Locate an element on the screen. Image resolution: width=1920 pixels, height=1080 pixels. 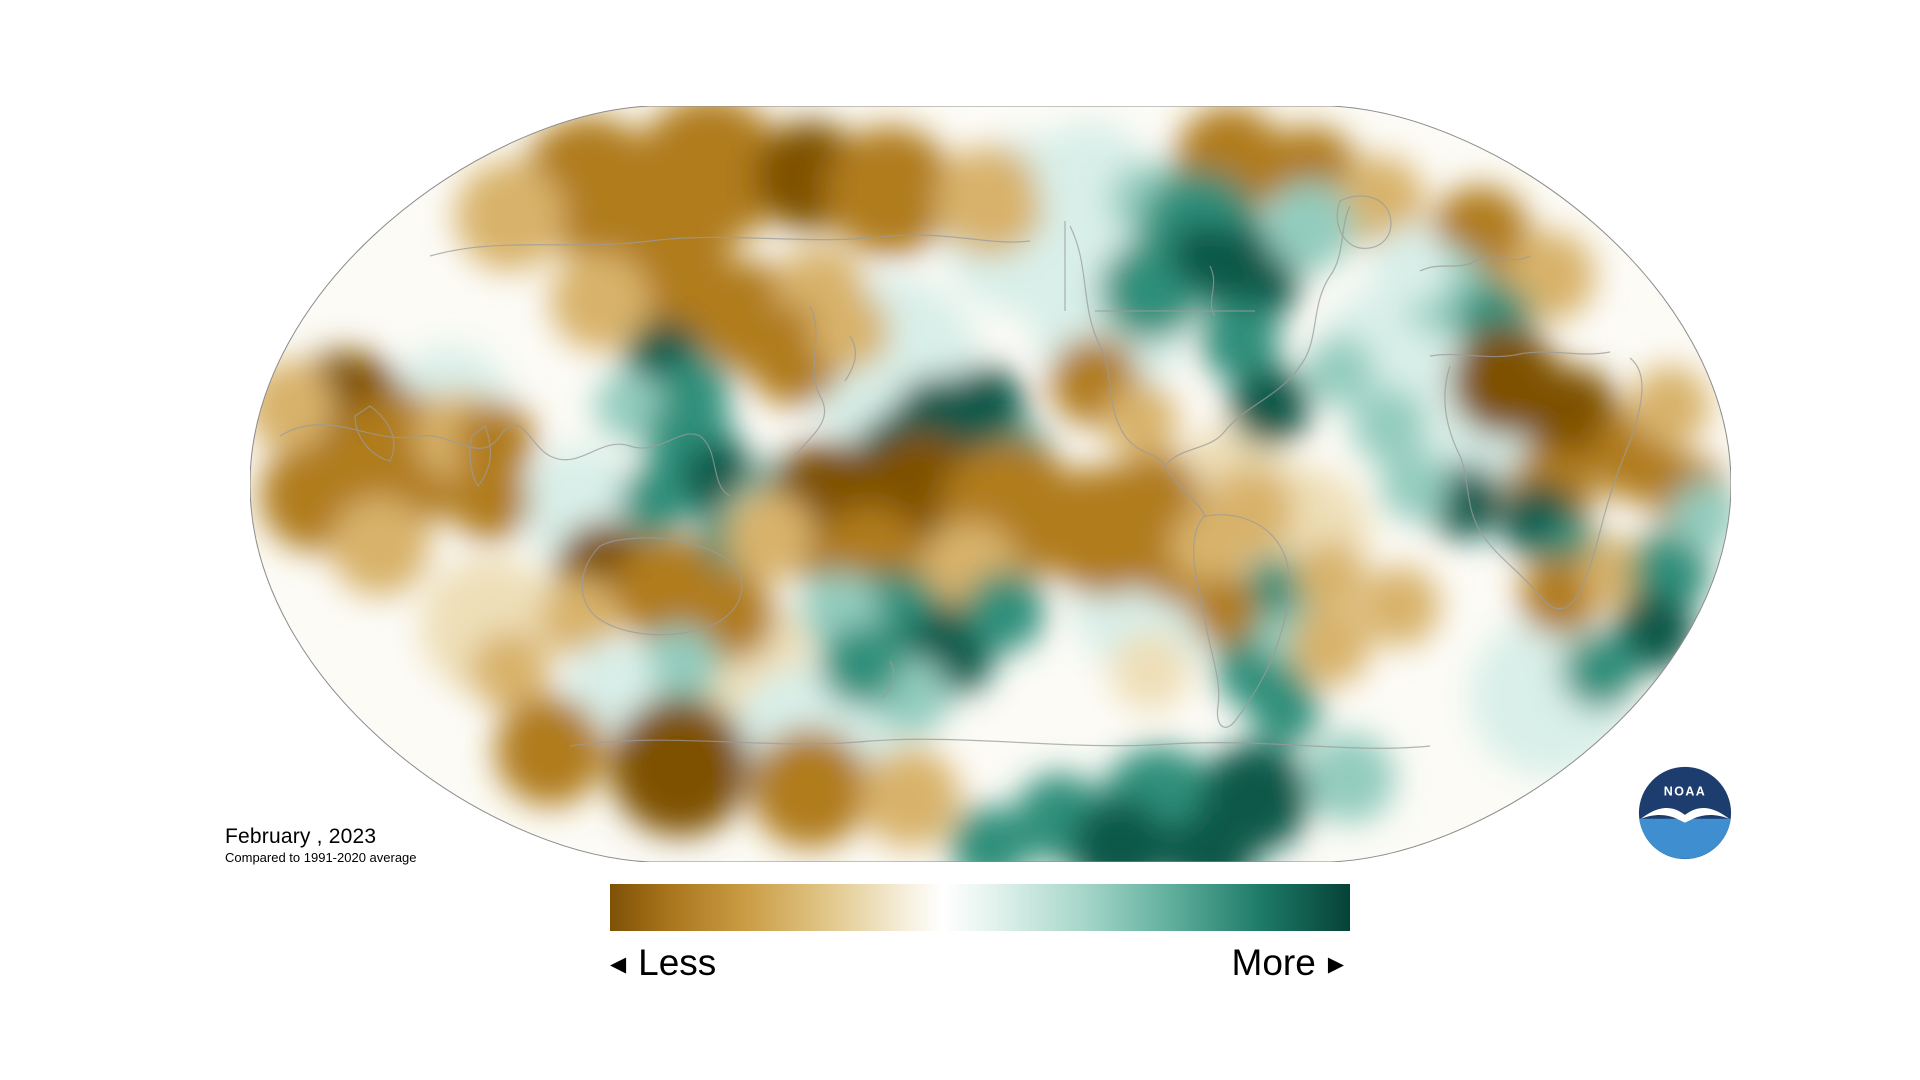
noaa-logo: NOAA is located at coordinates (1685, 813).